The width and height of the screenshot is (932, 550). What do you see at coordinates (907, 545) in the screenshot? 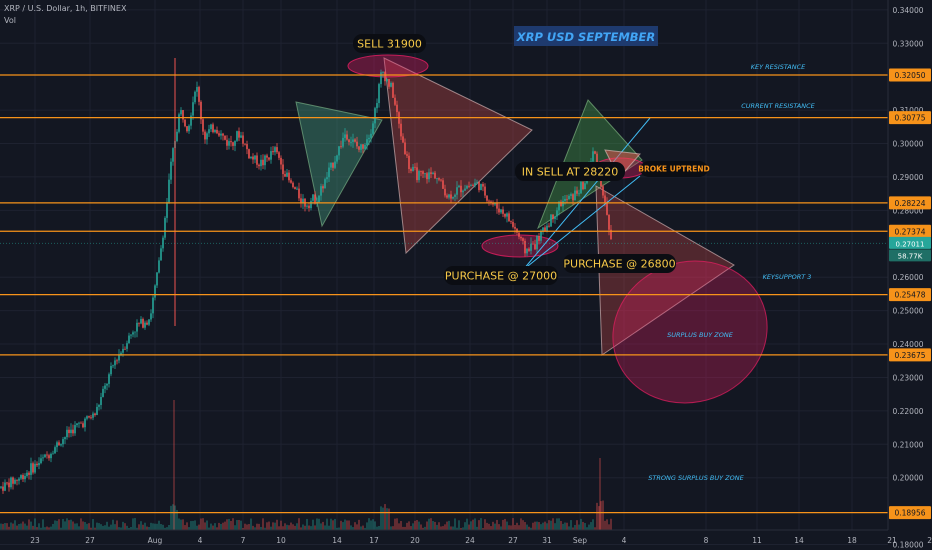
I see `y-tick-label: 0.18000` at bounding box center [907, 545].